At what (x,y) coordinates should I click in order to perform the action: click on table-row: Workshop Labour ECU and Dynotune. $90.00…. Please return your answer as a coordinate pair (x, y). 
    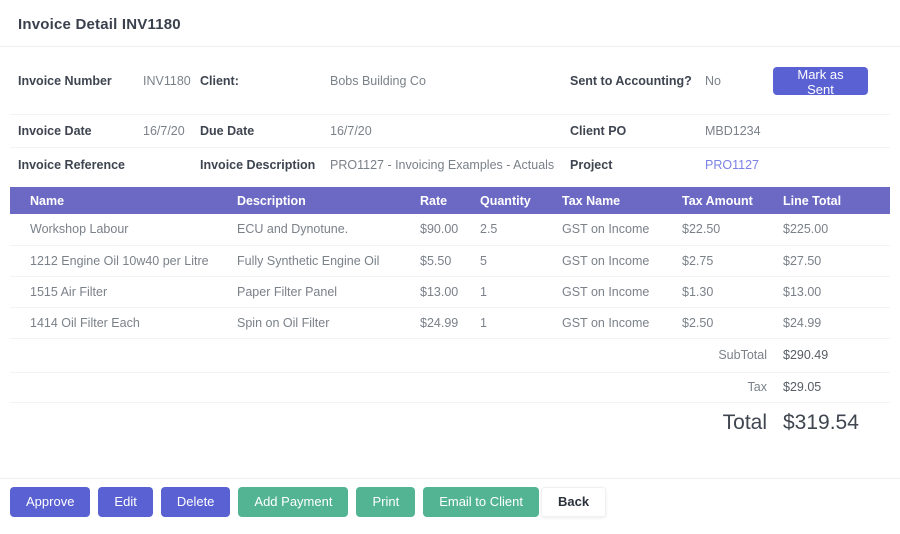
    Looking at the image, I should click on (450, 229).